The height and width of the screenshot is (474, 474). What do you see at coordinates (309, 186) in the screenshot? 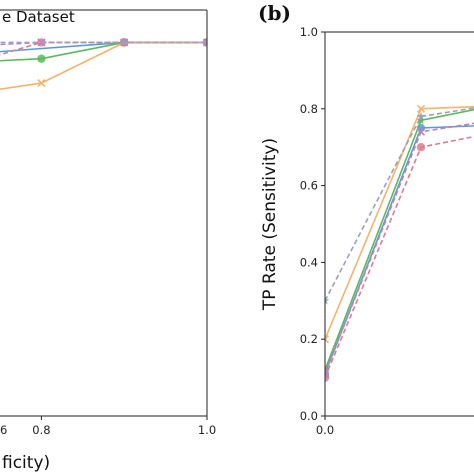
I see `y-tick-label: 0.6` at bounding box center [309, 186].